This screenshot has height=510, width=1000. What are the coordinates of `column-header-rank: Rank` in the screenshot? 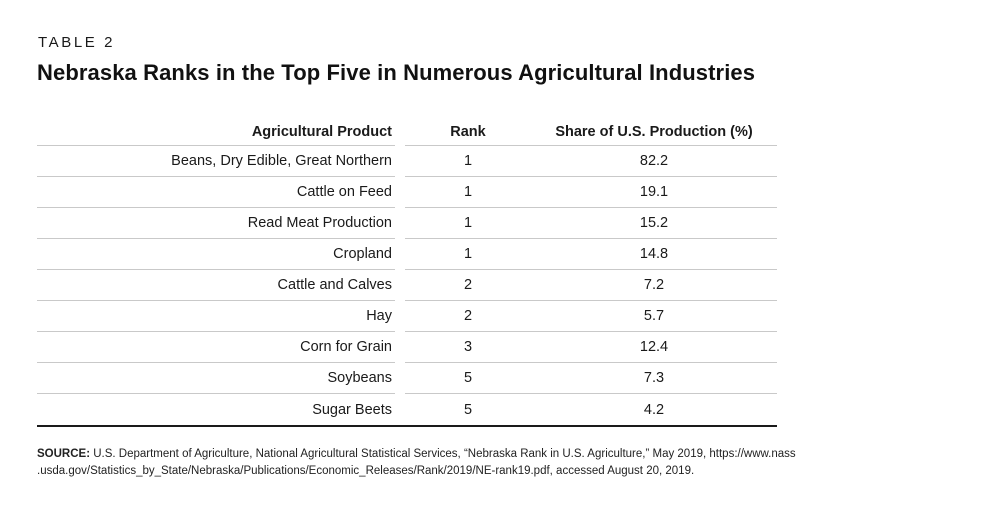 It's located at (468, 131).